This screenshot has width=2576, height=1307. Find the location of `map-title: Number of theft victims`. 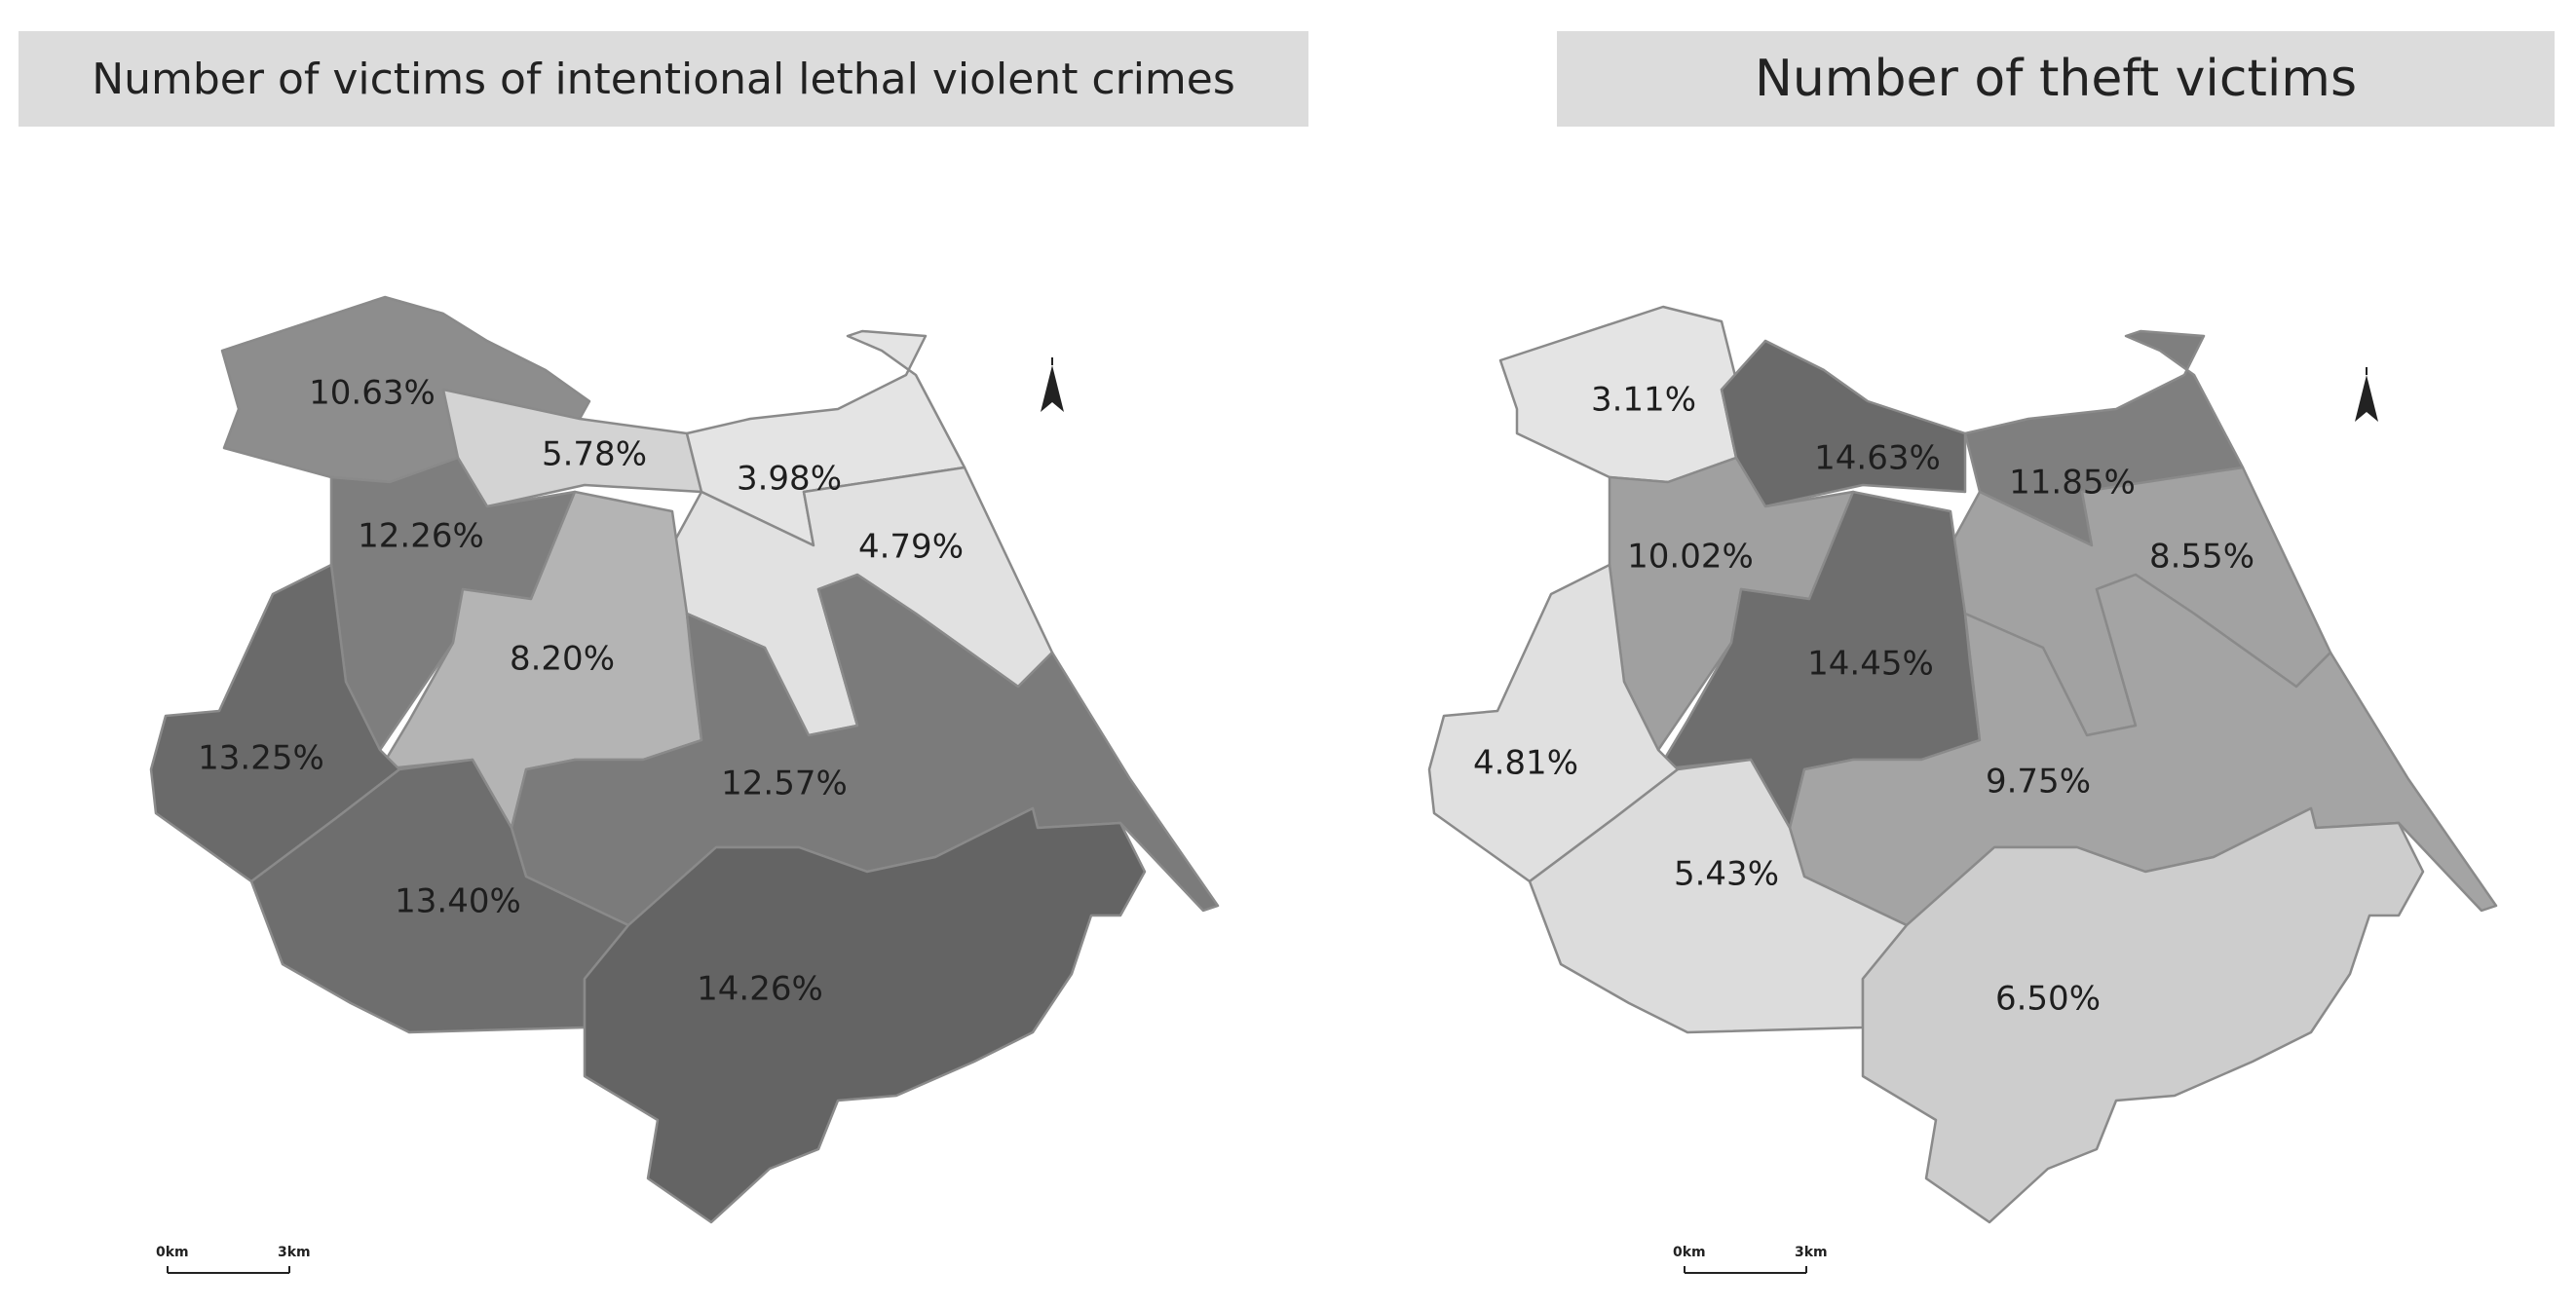

map-title: Number of theft victims is located at coordinates (2056, 79).